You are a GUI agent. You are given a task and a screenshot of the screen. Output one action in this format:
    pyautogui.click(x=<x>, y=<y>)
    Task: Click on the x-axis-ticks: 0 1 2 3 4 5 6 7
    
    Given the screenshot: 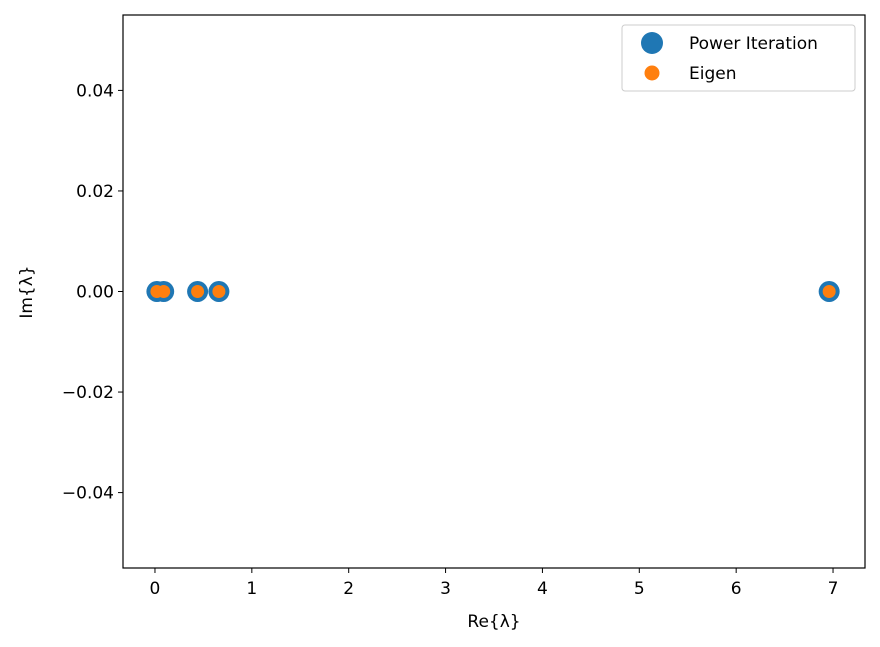 What is the action you would take?
    pyautogui.click(x=494, y=583)
    